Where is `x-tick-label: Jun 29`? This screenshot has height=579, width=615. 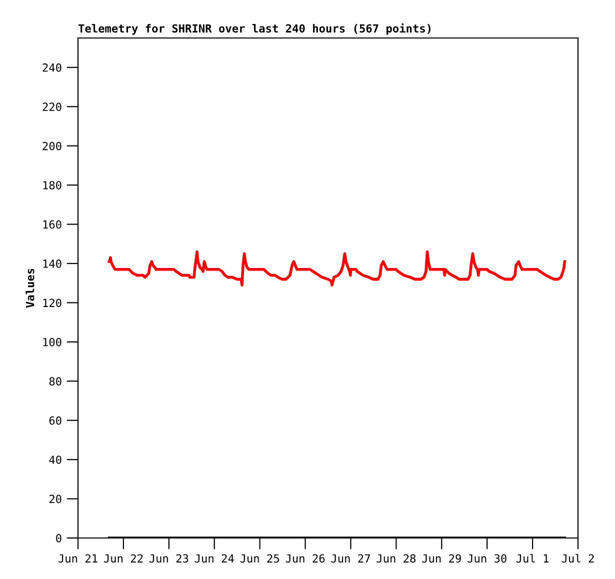
x-tick-label: Jun 29 is located at coordinates (441, 558).